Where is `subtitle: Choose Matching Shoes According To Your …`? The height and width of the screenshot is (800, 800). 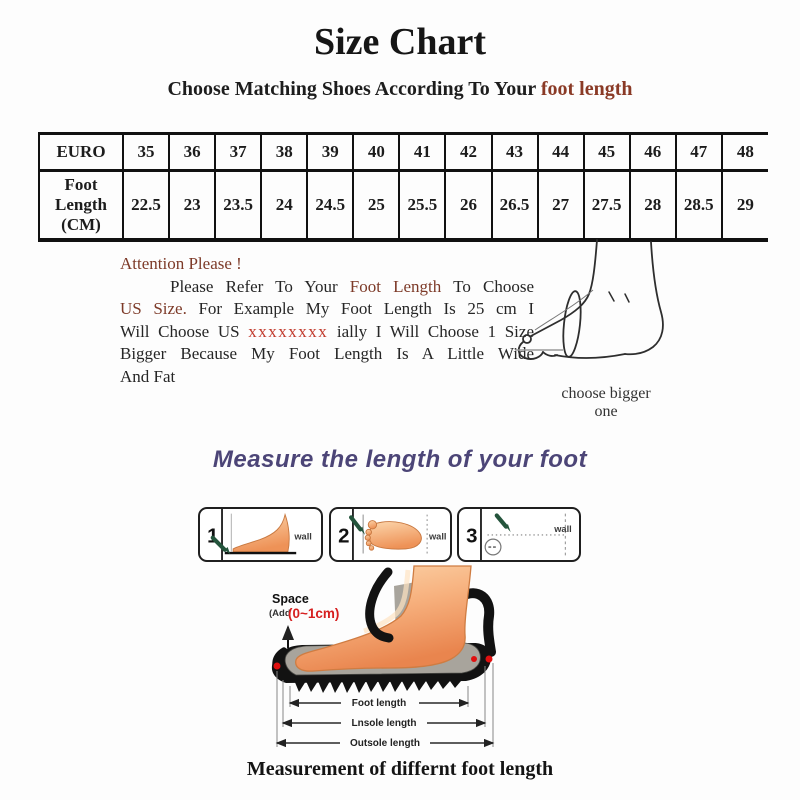 subtitle: Choose Matching Shoes According To Your … is located at coordinates (400, 89).